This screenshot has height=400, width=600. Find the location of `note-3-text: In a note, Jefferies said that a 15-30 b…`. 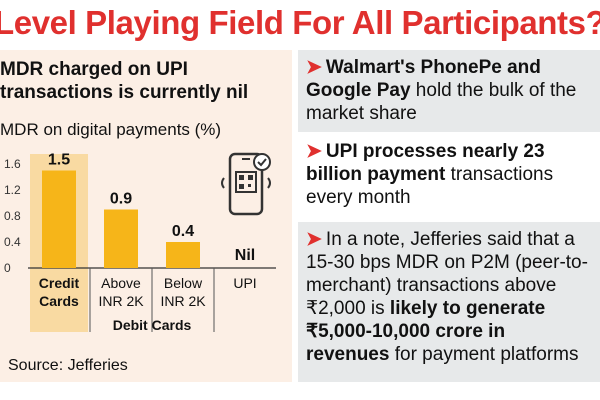

note-3-text: In a note, Jefferies said that a 15-30 b… is located at coordinates (447, 274).